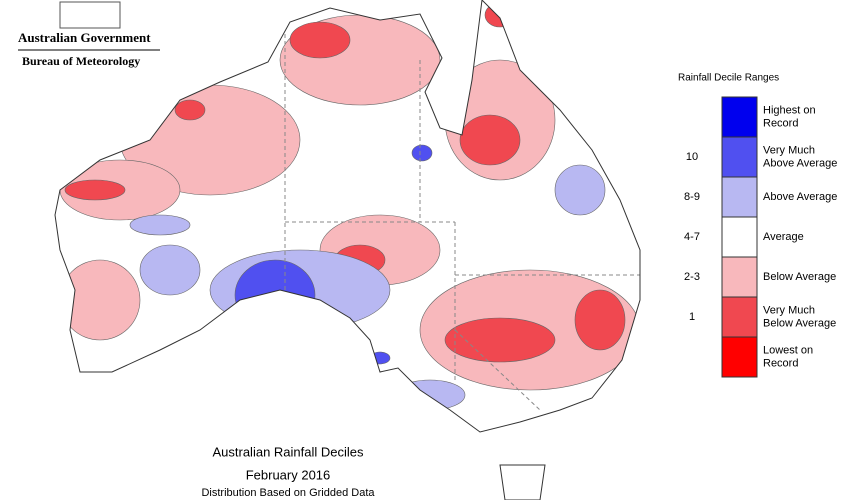 The height and width of the screenshot is (500, 860). What do you see at coordinates (288, 493) in the screenshot?
I see `map-subtitle: Distribution Based on Gridded Data` at bounding box center [288, 493].